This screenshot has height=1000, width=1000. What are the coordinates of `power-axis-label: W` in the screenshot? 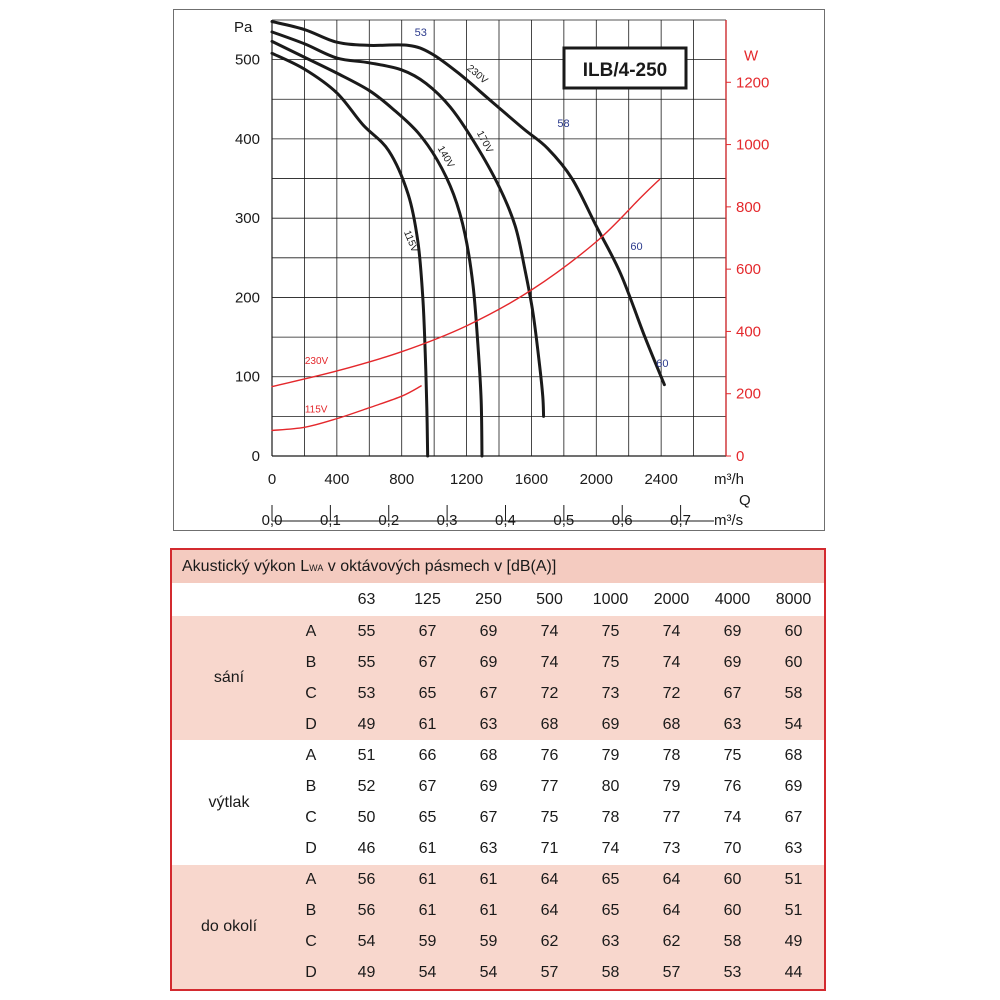 It's located at (751, 55).